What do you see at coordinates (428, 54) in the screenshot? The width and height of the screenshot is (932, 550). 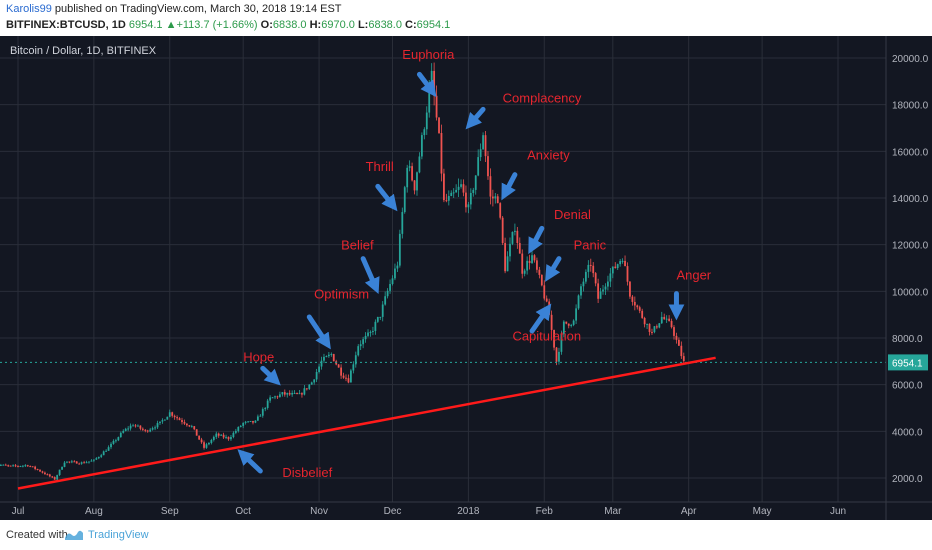 I see `sentiment-label: Euphoria` at bounding box center [428, 54].